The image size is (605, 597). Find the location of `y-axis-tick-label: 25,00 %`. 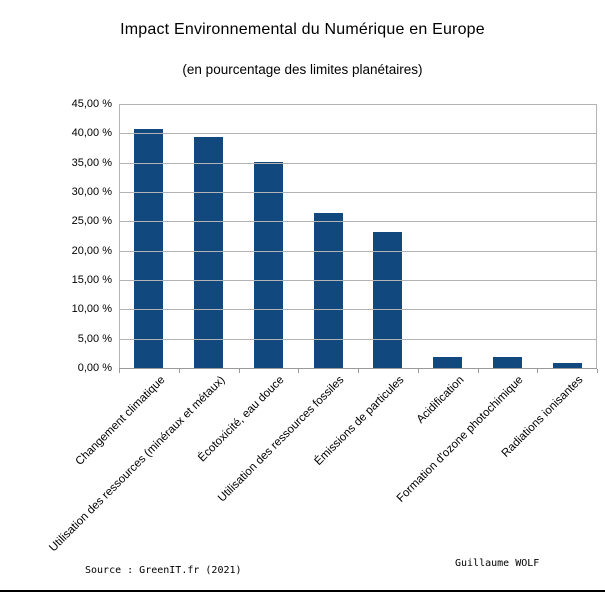

y-axis-tick-label: 25,00 % is located at coordinates (91, 221).